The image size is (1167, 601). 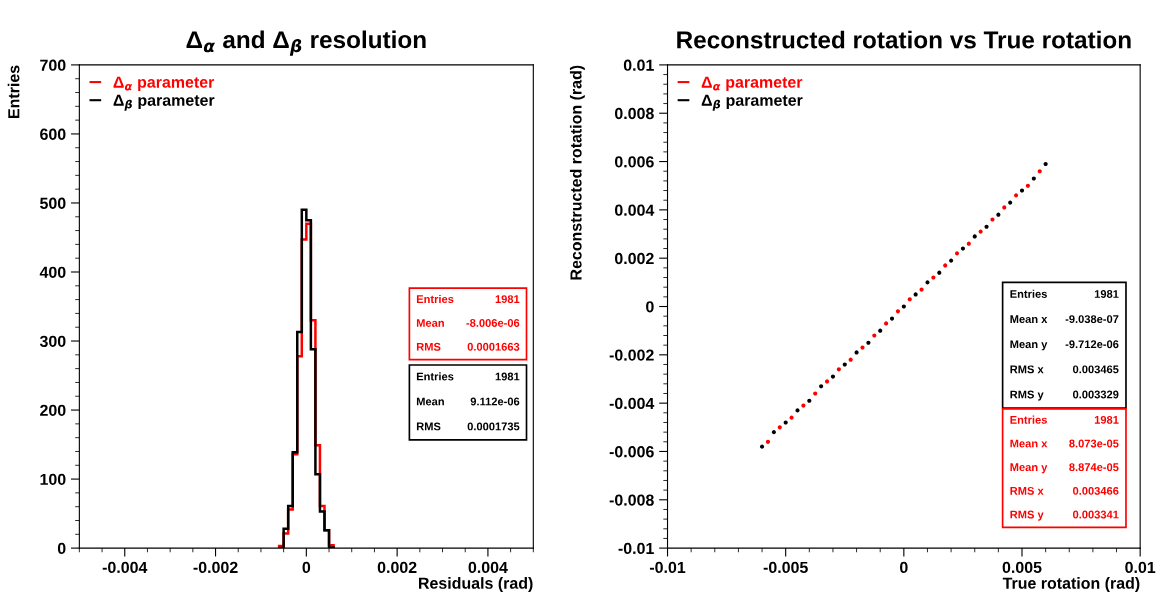 I want to click on y-tick-label: 500, so click(x=53, y=203).